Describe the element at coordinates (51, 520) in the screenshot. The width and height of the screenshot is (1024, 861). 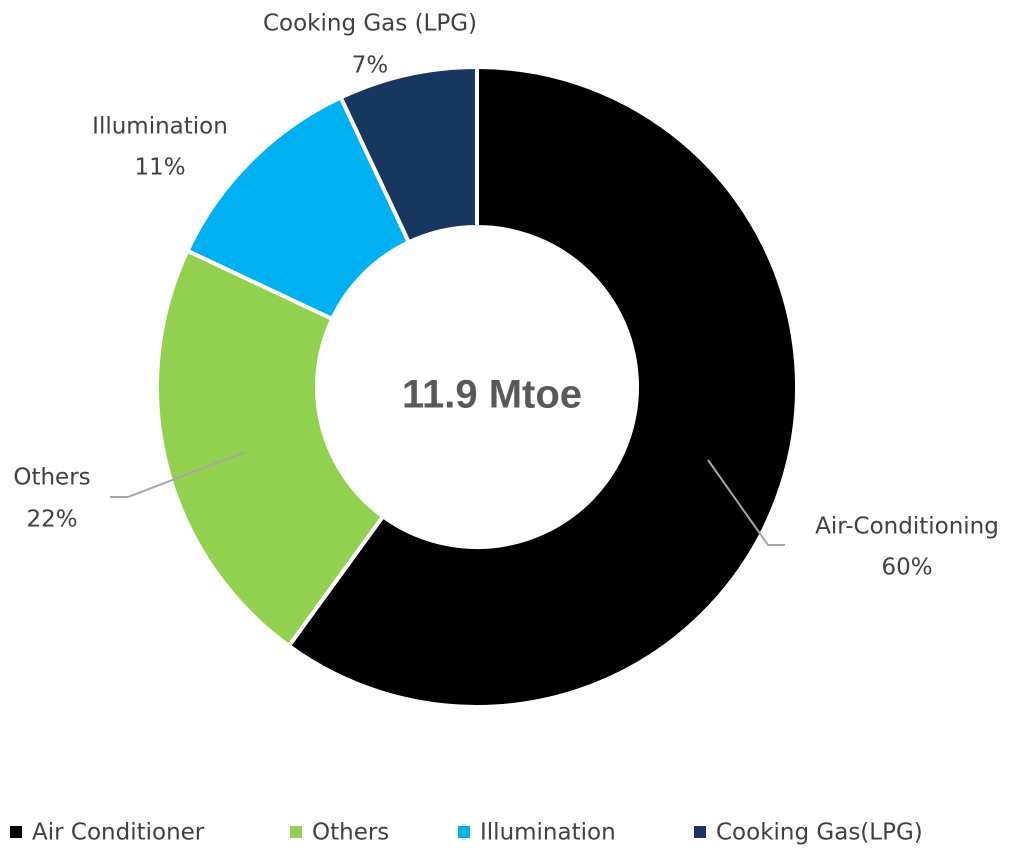
I see `data-label-value: 22%` at that location.